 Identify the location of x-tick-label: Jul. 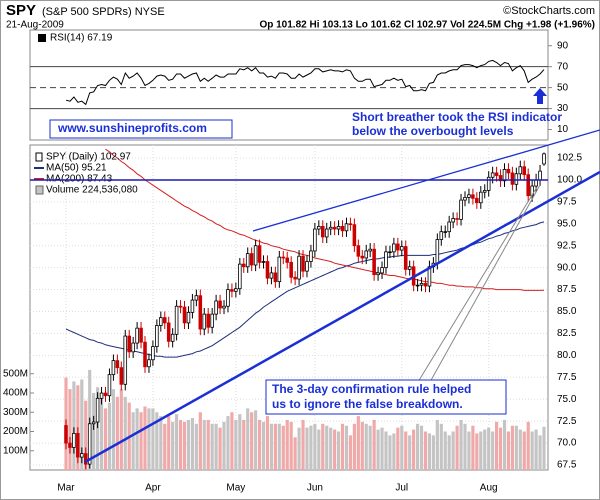
(401, 488).